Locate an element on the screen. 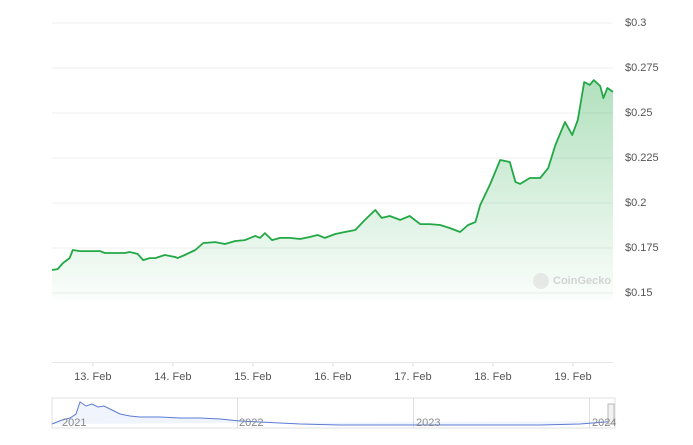  x-tick-label: 14. Feb is located at coordinates (172, 377).